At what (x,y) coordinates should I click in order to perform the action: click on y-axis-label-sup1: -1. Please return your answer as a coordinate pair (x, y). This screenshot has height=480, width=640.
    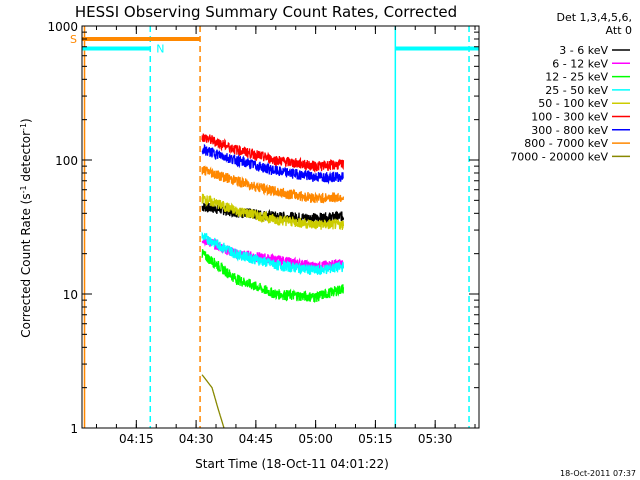
    Looking at the image, I should click on (23, 189).